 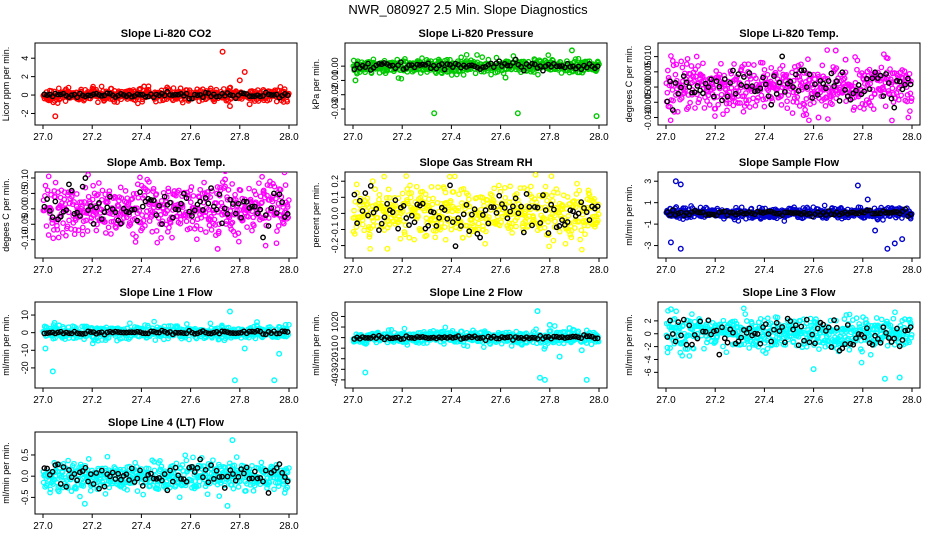 What do you see at coordinates (191, 270) in the screenshot?
I see `plot4-xtick-label: 27.6` at bounding box center [191, 270].